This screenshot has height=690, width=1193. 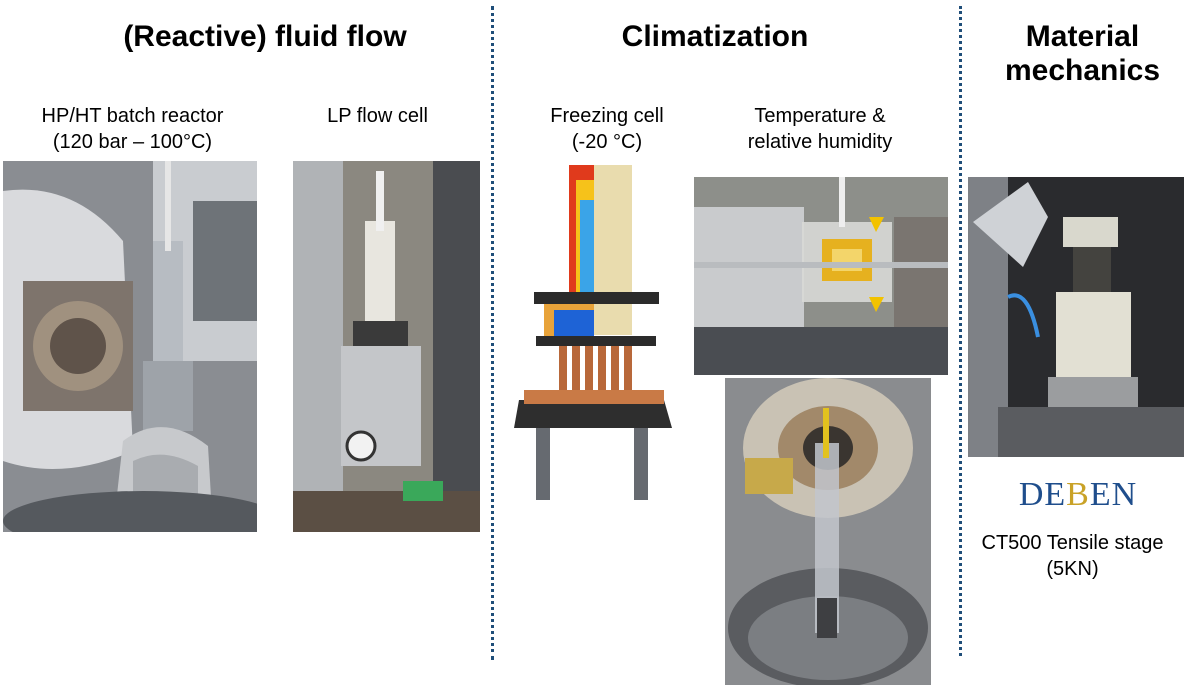 I want to click on label-line1: LP flow cell, so click(x=377, y=116).